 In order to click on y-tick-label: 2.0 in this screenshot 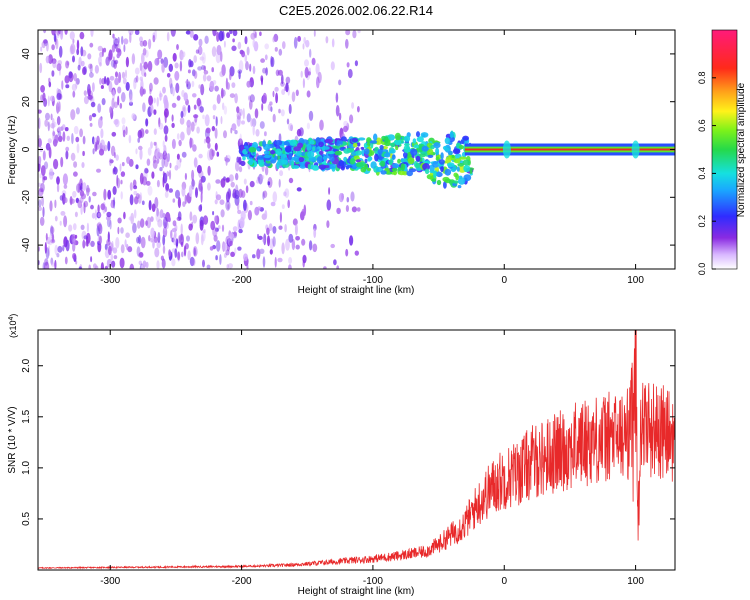, I will do `click(26, 365)`.